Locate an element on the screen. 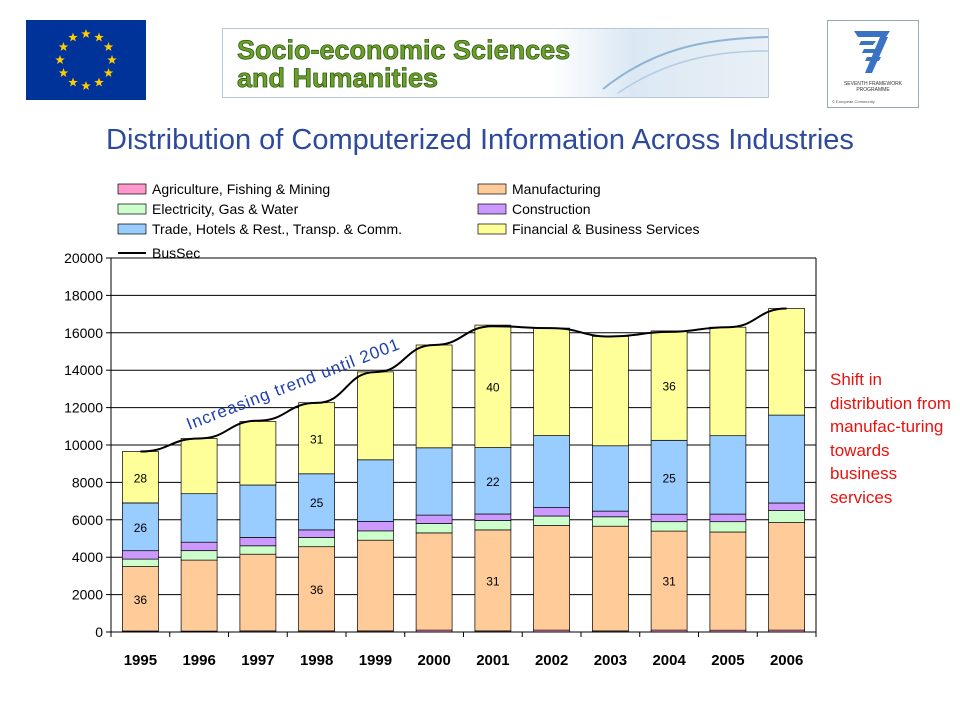 Image resolution: width=960 pixels, height=720 pixels. y-tick-label: 18000 is located at coordinates (83, 295).